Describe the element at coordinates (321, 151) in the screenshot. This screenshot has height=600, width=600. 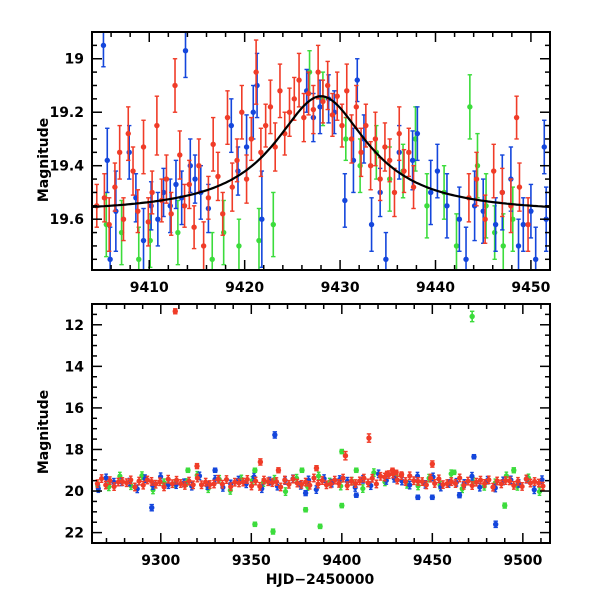
I see `top-model-curve` at that location.